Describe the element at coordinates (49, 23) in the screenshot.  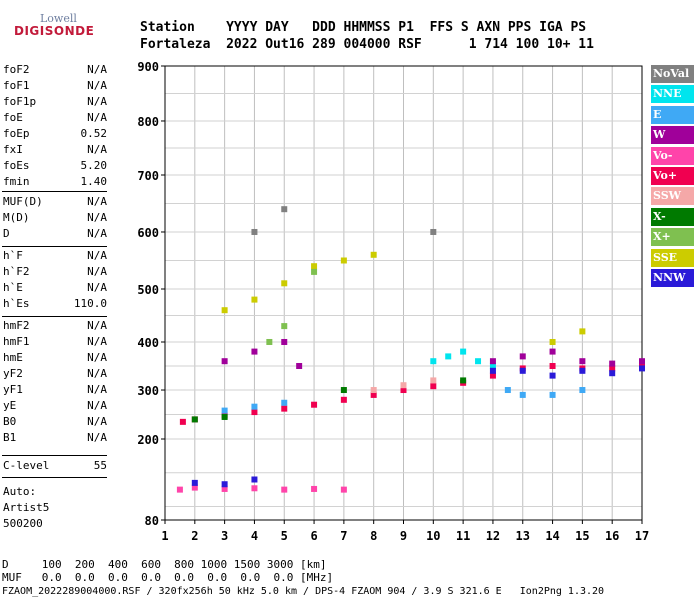
I see `digisonde-logo: Lowell DIGISONDE` at that location.